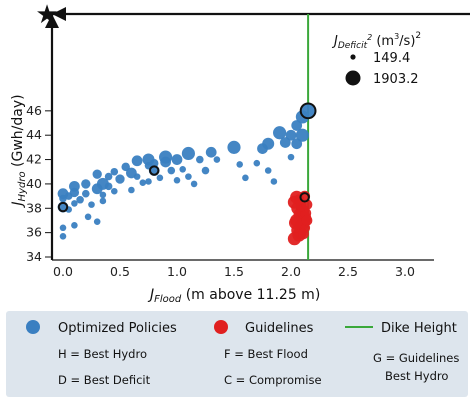 The width and height of the screenshot is (474, 400). I want to click on legend-optimized-marker, so click(33, 327).